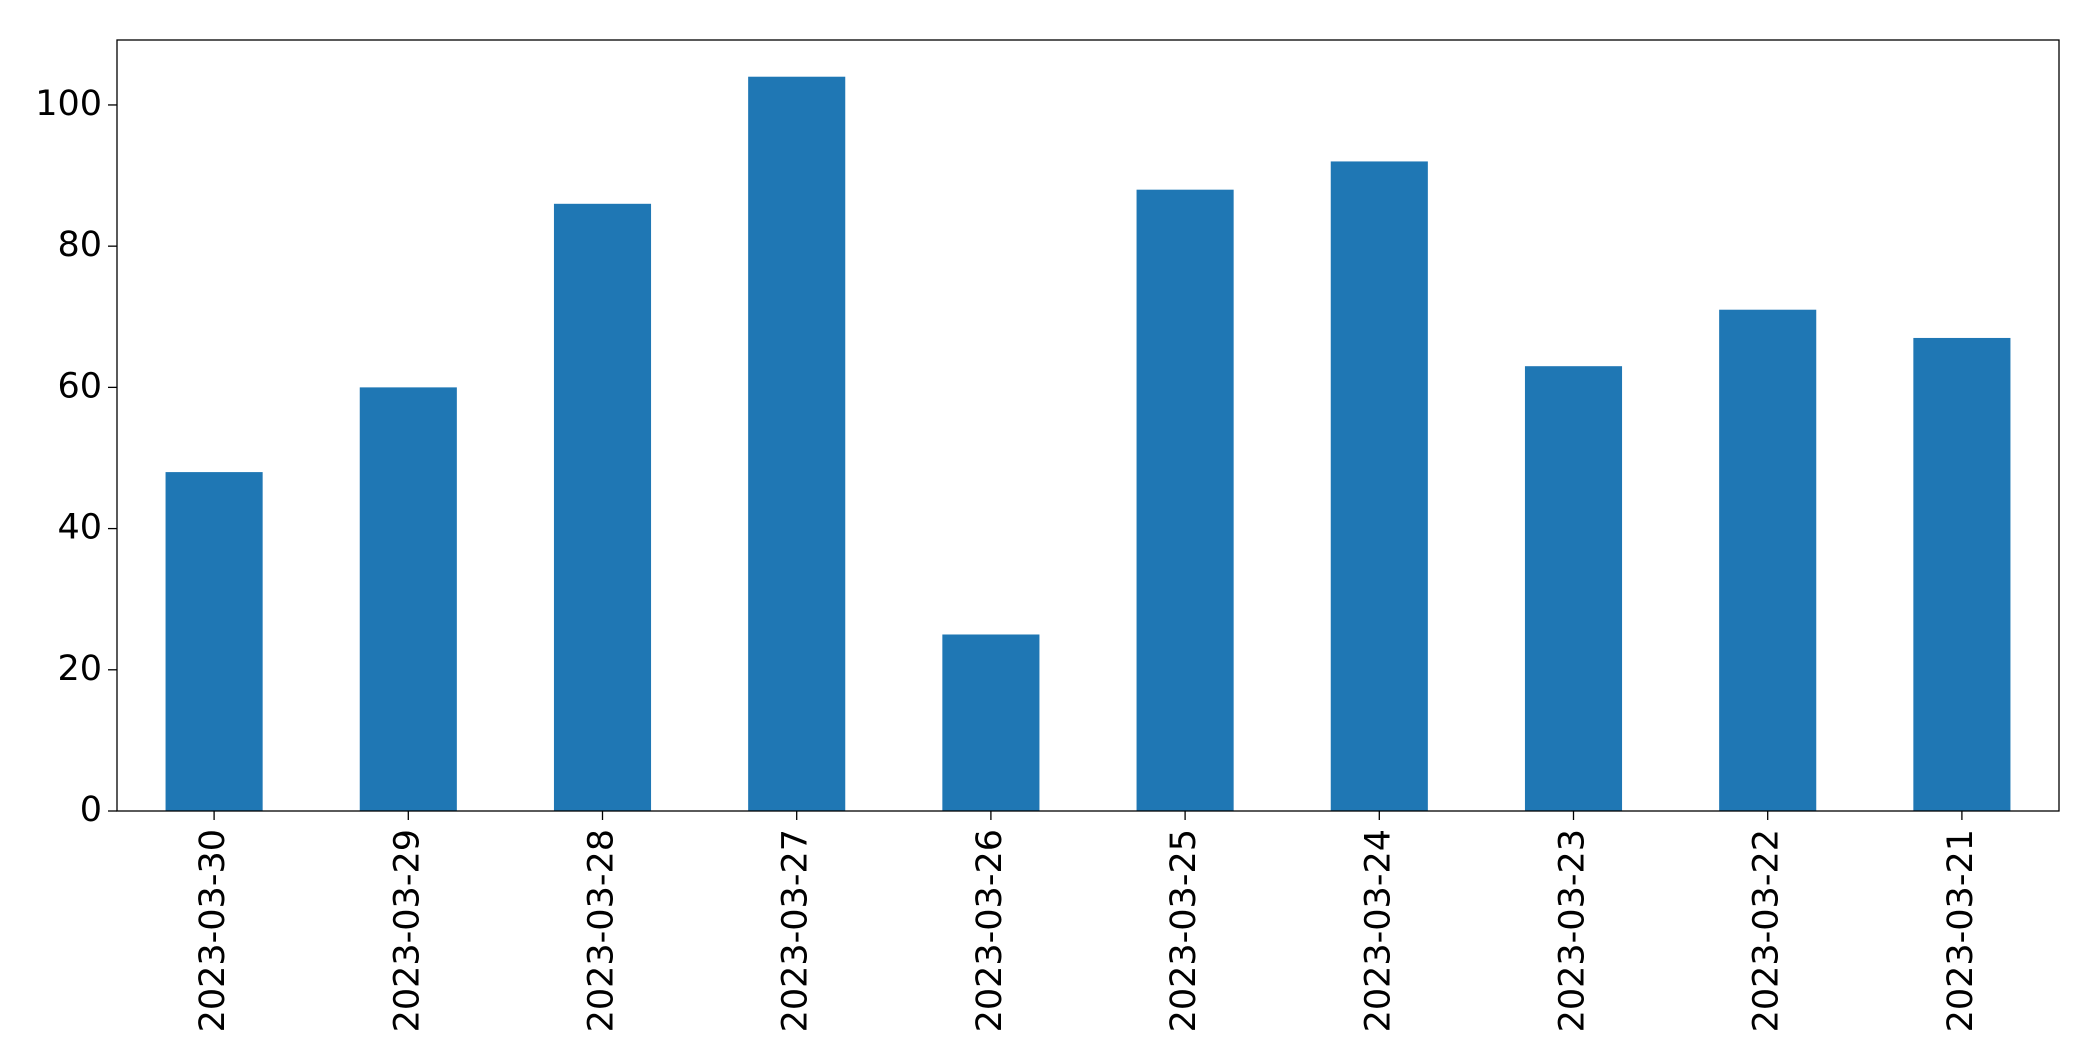 The height and width of the screenshot is (1061, 2093). What do you see at coordinates (1767, 930) in the screenshot?
I see `x-tick-label: 2023-03-22` at bounding box center [1767, 930].